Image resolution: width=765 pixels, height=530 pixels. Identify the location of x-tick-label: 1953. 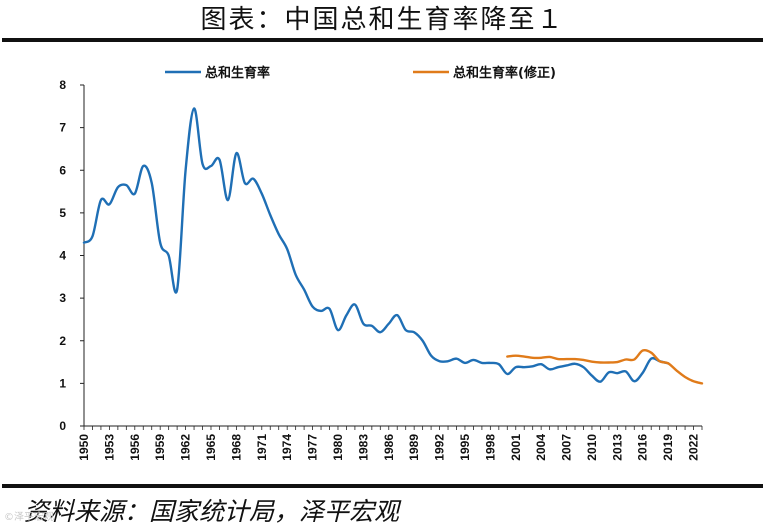
(109, 447).